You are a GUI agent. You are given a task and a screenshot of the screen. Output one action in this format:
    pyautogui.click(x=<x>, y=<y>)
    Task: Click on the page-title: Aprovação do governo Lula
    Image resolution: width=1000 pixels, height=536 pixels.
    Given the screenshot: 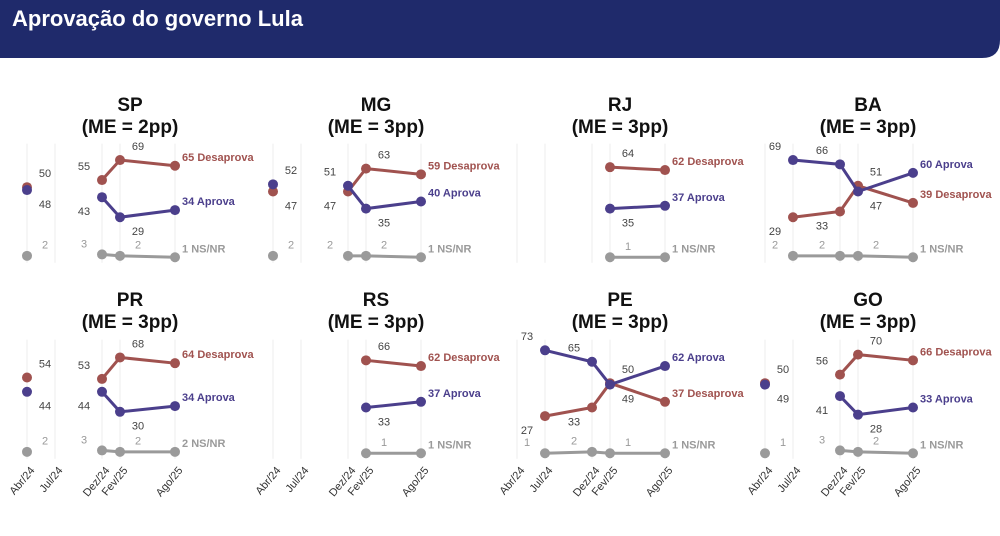 What is the action you would take?
    pyautogui.click(x=158, y=18)
    